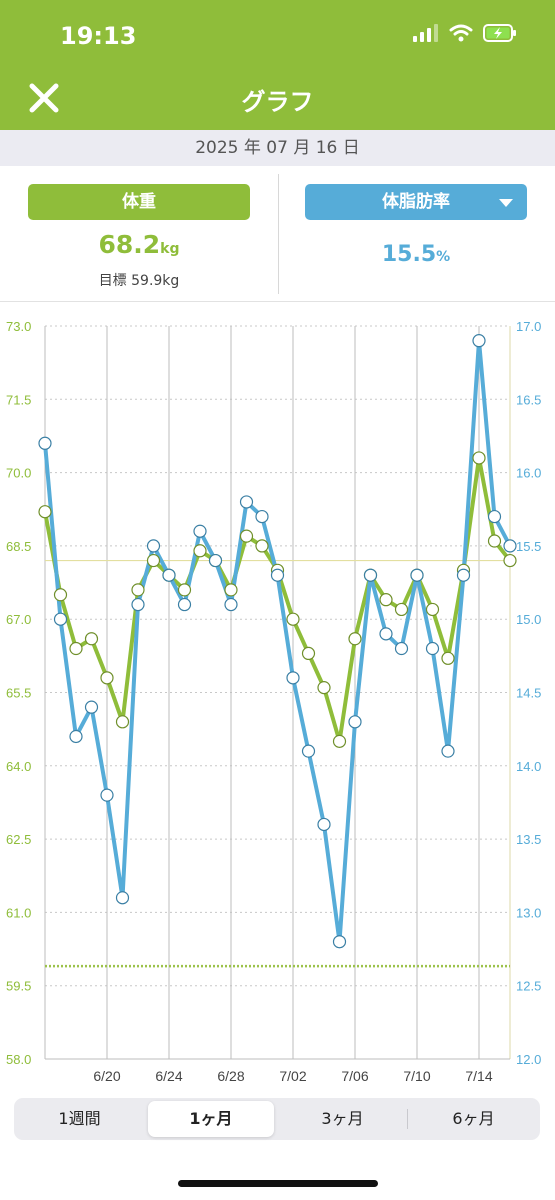  What do you see at coordinates (528, 986) in the screenshot?
I see `right-axis-tick-label: 12.5` at bounding box center [528, 986].